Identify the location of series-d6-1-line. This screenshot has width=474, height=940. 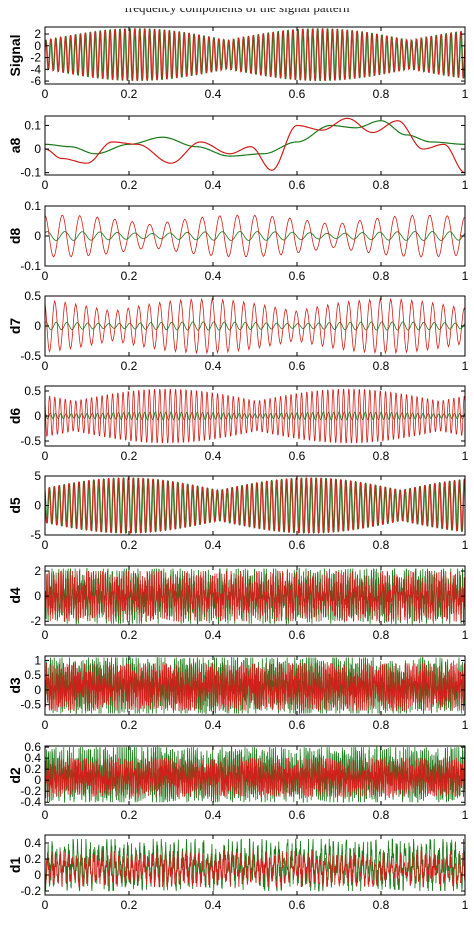
(255, 416).